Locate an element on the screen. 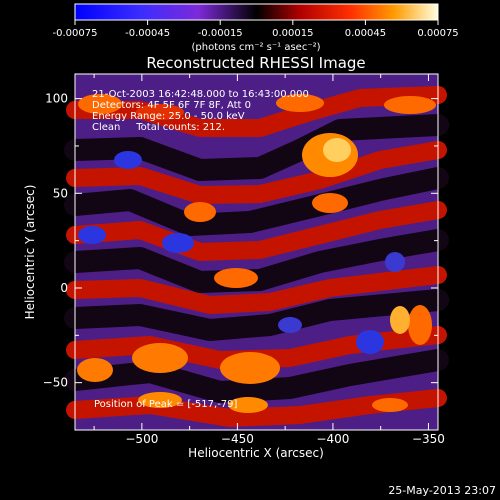 This screenshot has width=500, height=500. x-tick-label: −400 is located at coordinates (332, 439).